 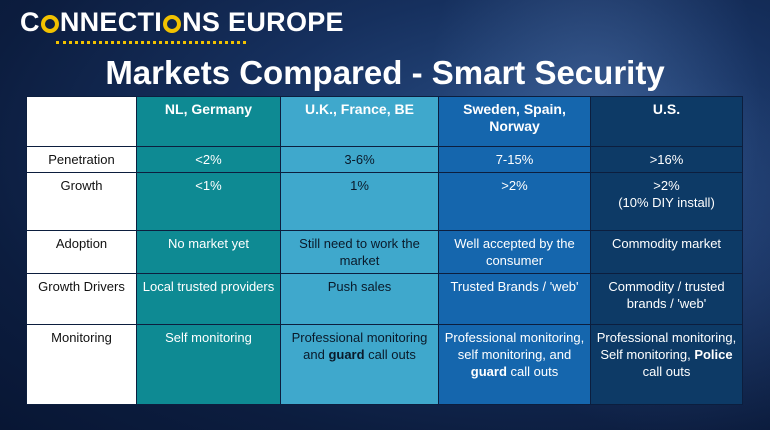 What do you see at coordinates (359, 299) in the screenshot?
I see `table-cell: Push sales` at bounding box center [359, 299].